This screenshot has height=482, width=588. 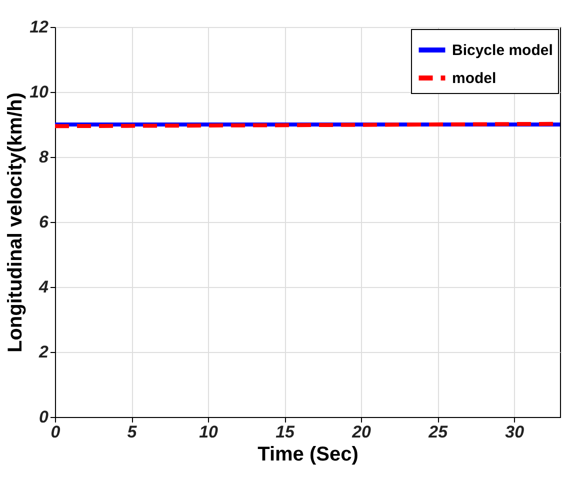 I want to click on x-tick-label: 15, so click(x=286, y=432).